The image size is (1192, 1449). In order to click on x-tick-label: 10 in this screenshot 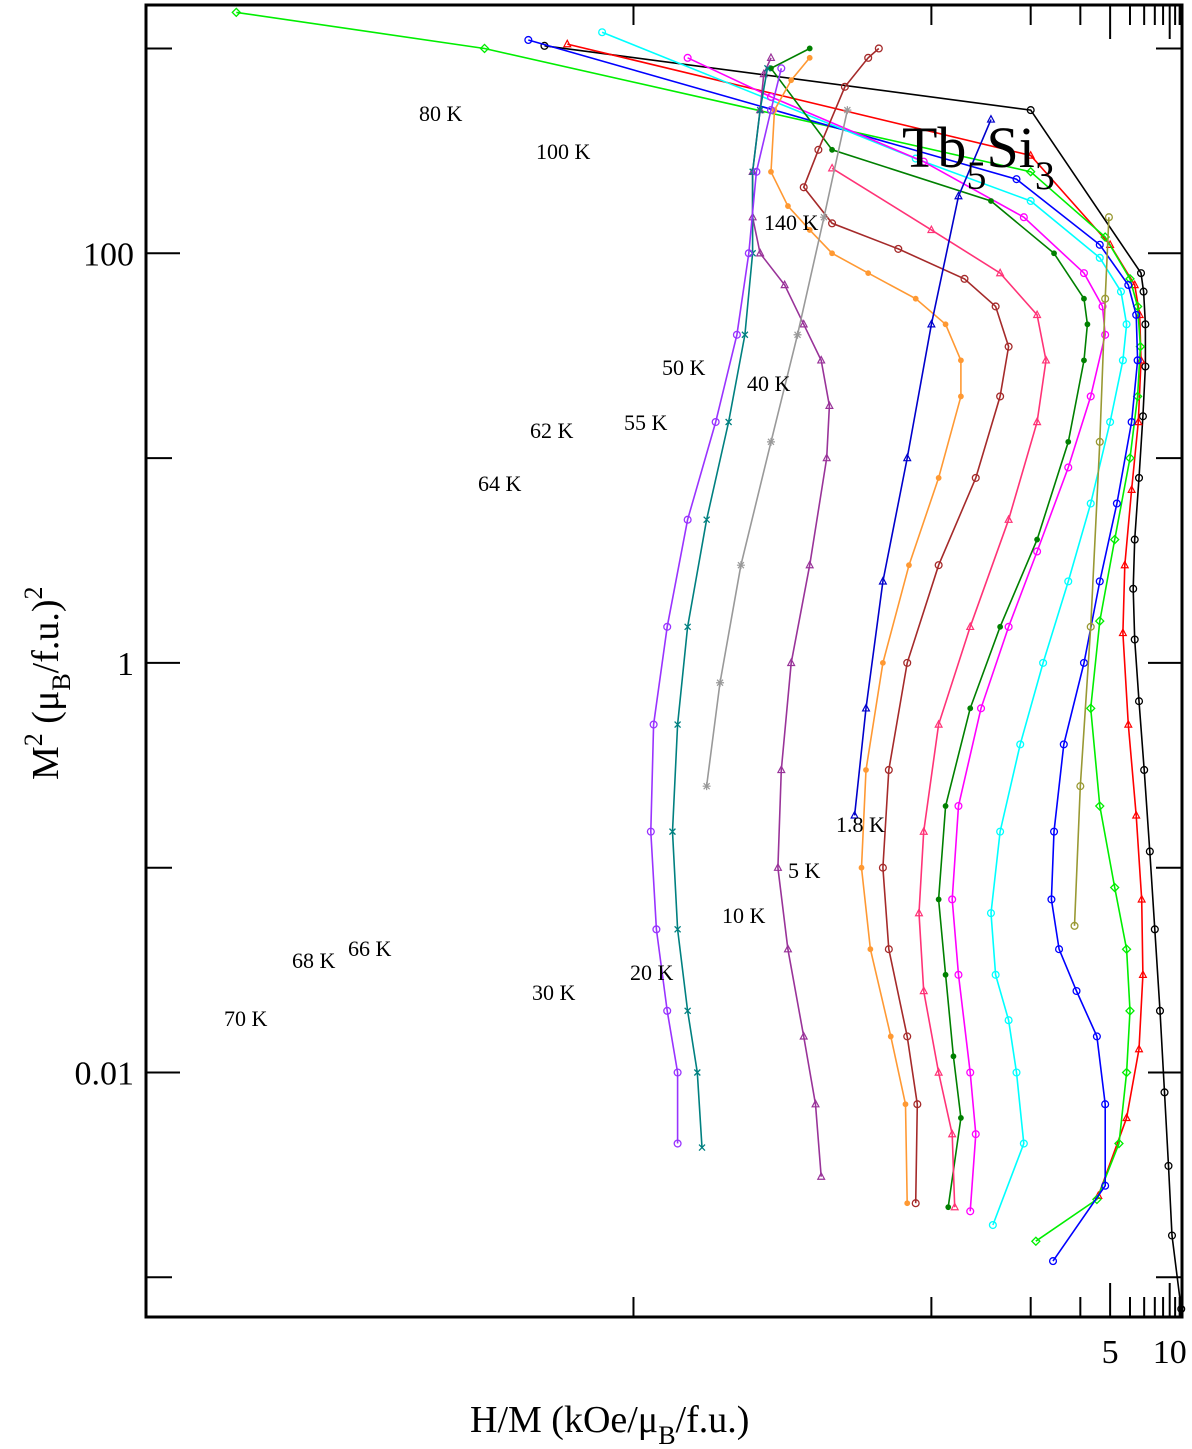, I will do `click(1170, 1352)`.